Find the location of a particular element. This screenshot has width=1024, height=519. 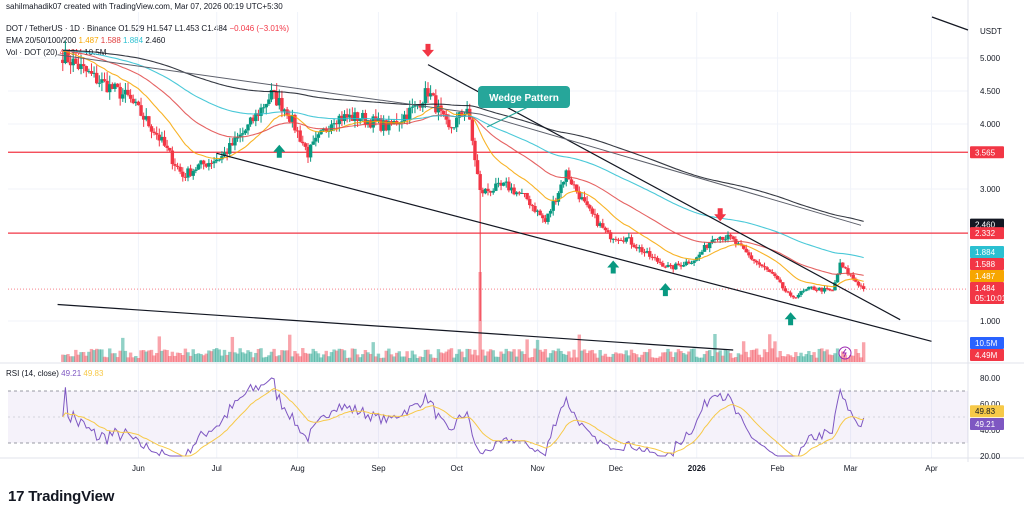

ohlc-change: −0.046 (−3.01%) is located at coordinates (259, 28).